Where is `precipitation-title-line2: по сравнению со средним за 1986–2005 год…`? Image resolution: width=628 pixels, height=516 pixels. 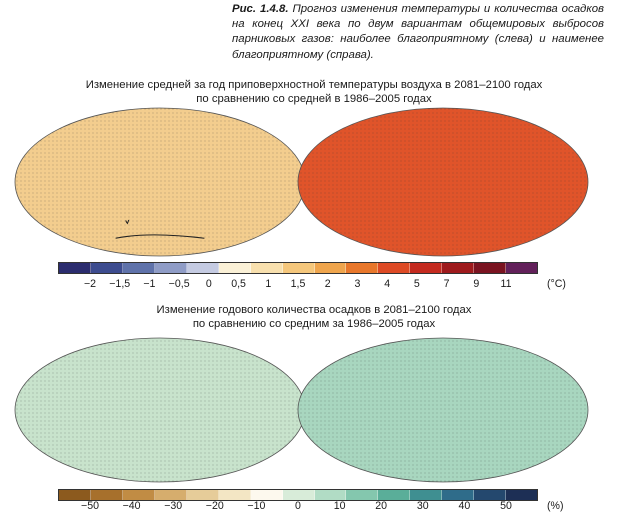
precipitation-title-line2: по сравнению со средним за 1986–2005 год… is located at coordinates (314, 323).